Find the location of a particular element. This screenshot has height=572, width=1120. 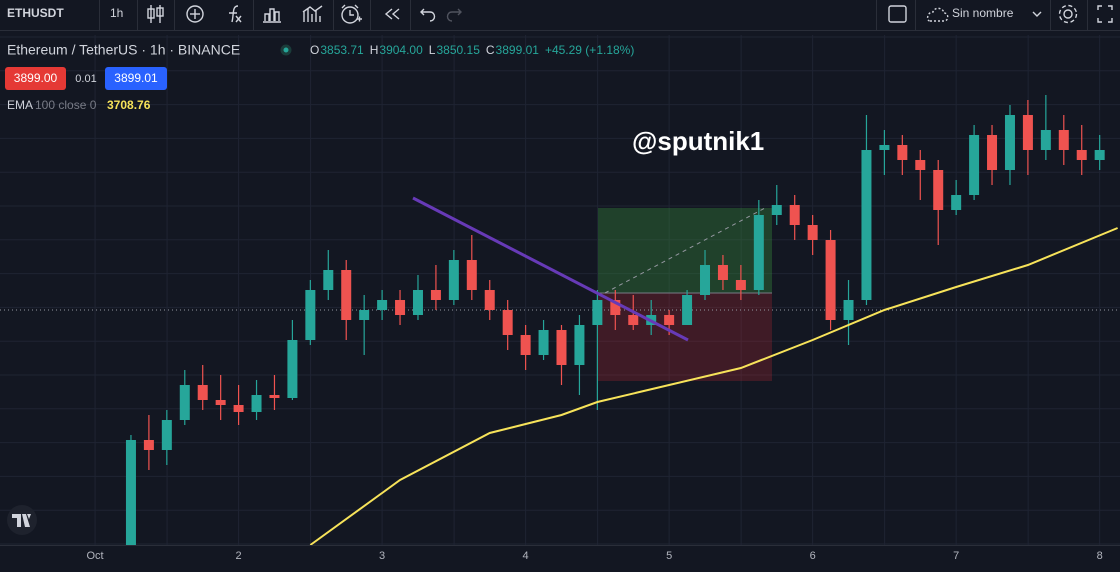

interval-button: 1h is located at coordinates (116, 13).